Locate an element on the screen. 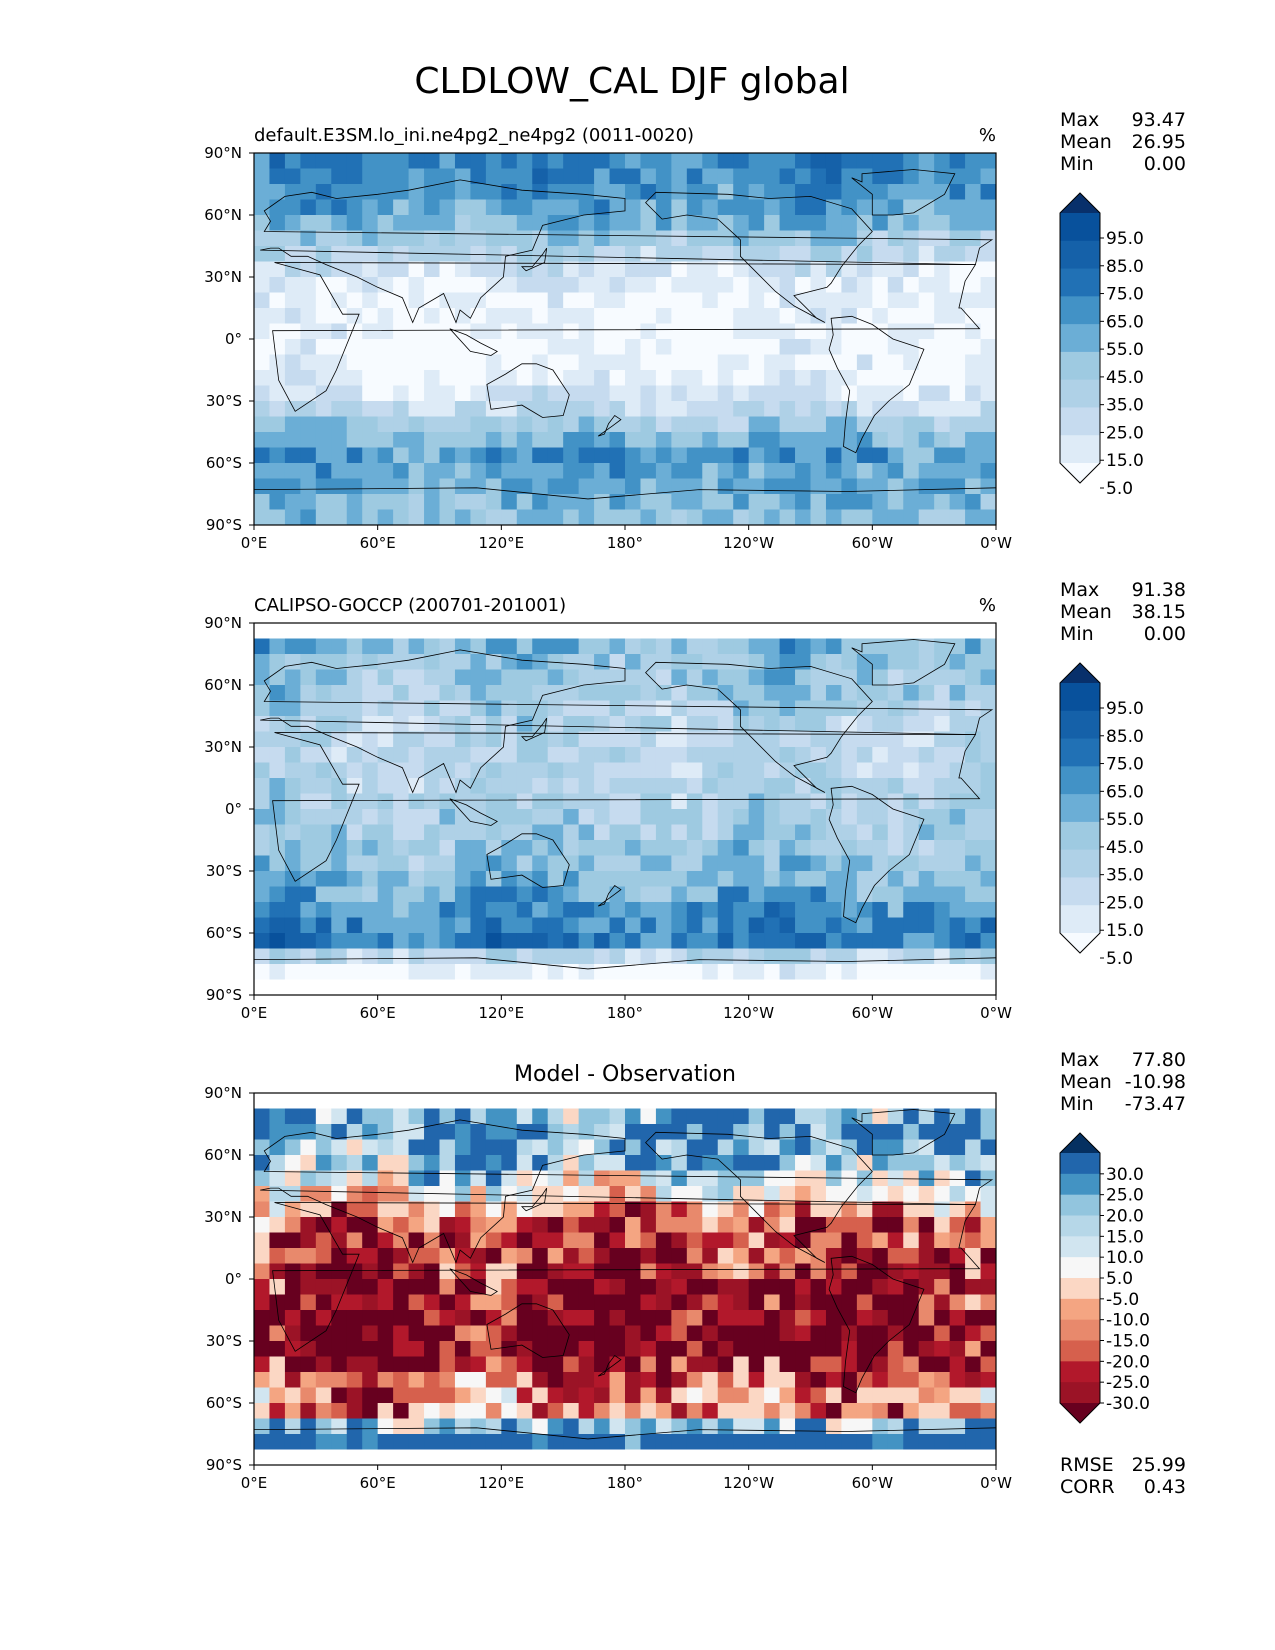  colorbar: 95.085.075.065.055.045.035.025.015.05.0 is located at coordinates (1101, 345).